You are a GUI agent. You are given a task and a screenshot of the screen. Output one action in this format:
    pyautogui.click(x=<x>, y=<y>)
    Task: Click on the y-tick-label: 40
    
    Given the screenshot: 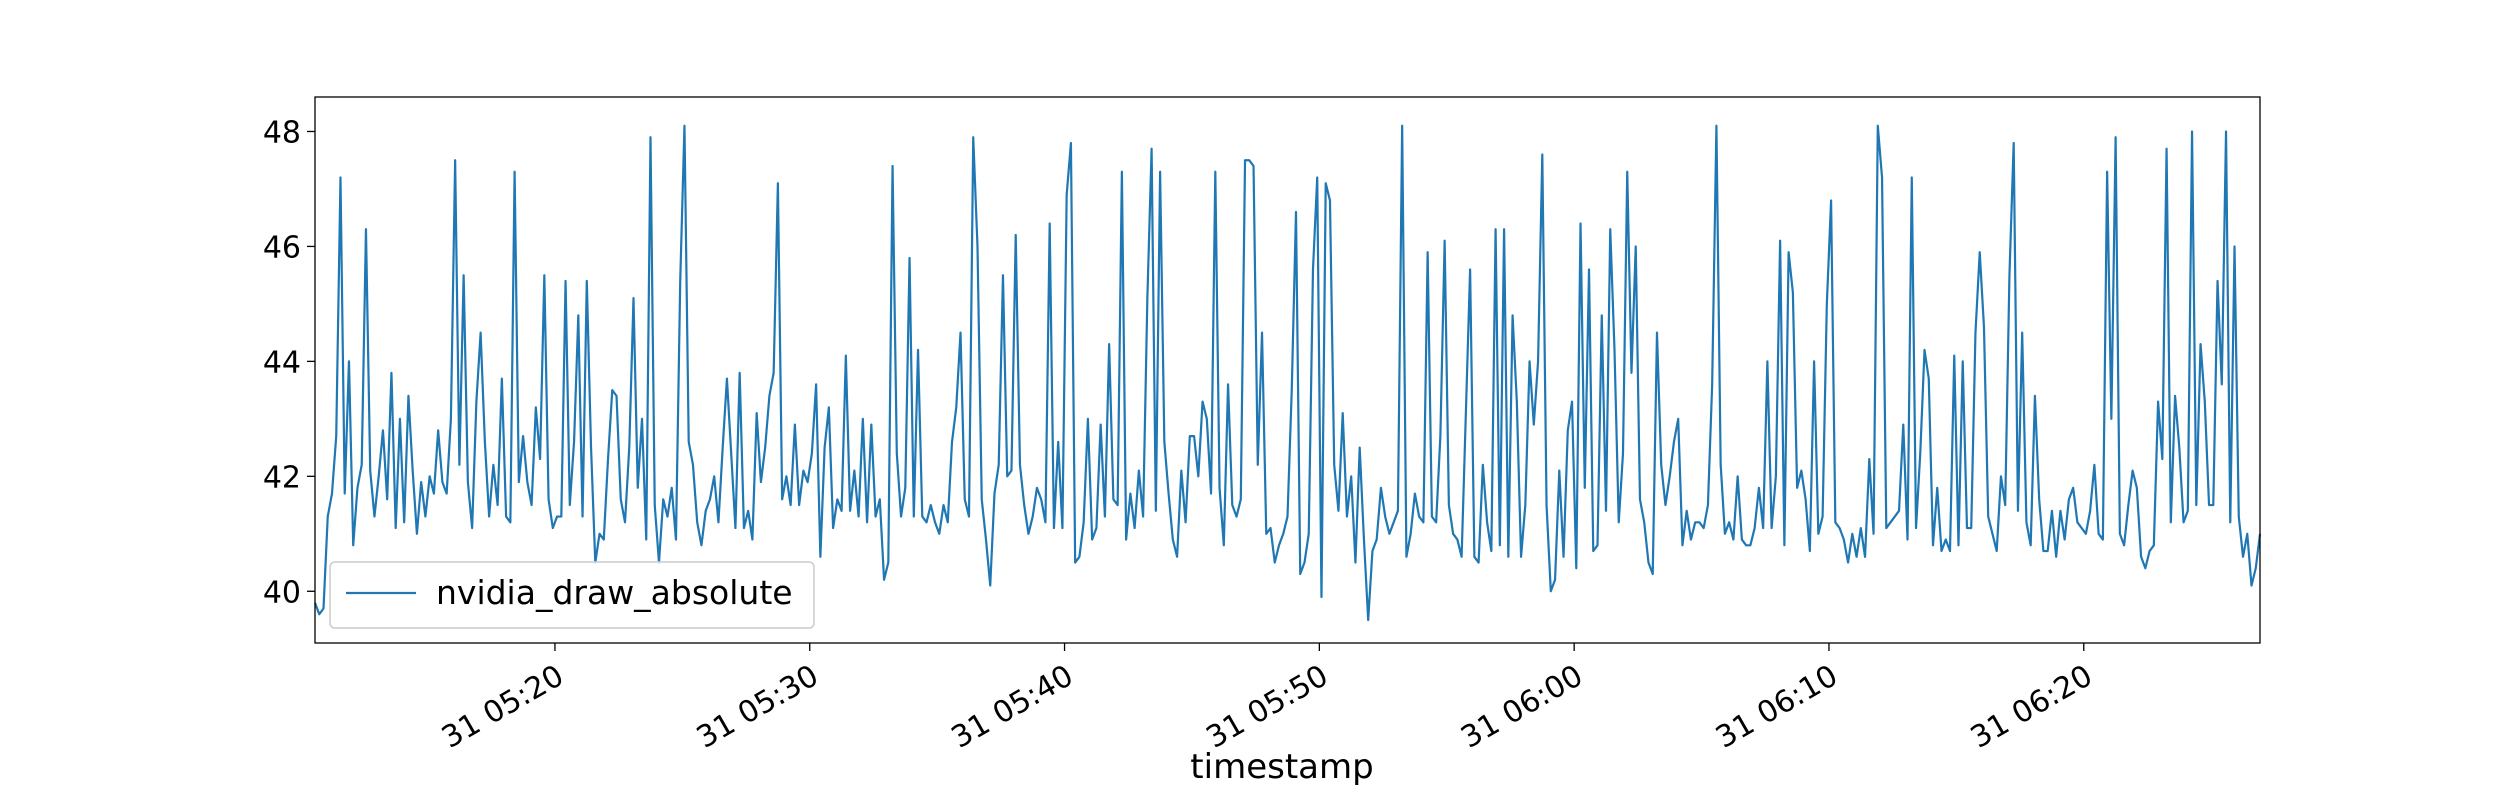 What is the action you would take?
    pyautogui.click(x=282, y=592)
    